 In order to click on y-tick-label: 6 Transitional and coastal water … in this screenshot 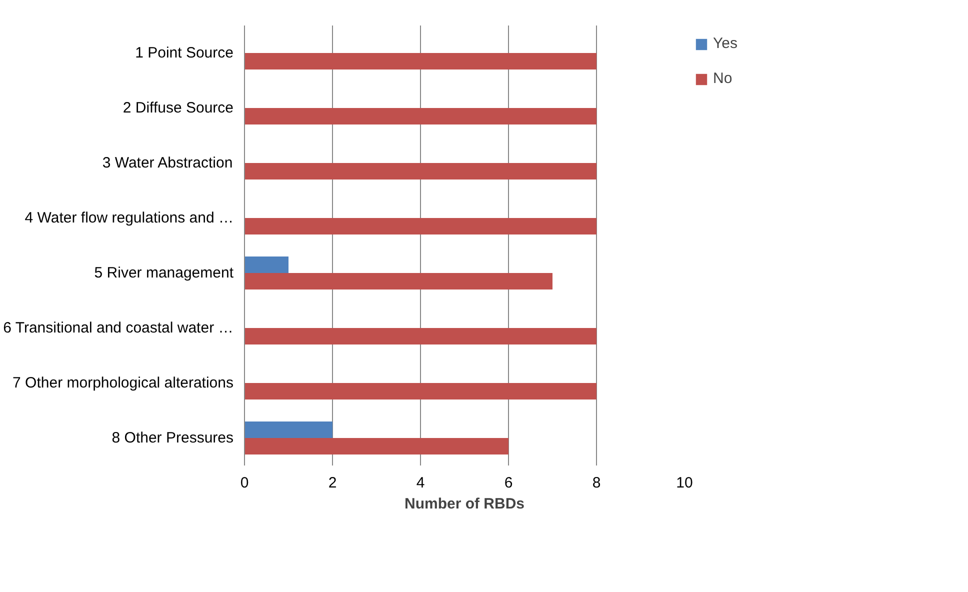, I will do `click(118, 328)`.